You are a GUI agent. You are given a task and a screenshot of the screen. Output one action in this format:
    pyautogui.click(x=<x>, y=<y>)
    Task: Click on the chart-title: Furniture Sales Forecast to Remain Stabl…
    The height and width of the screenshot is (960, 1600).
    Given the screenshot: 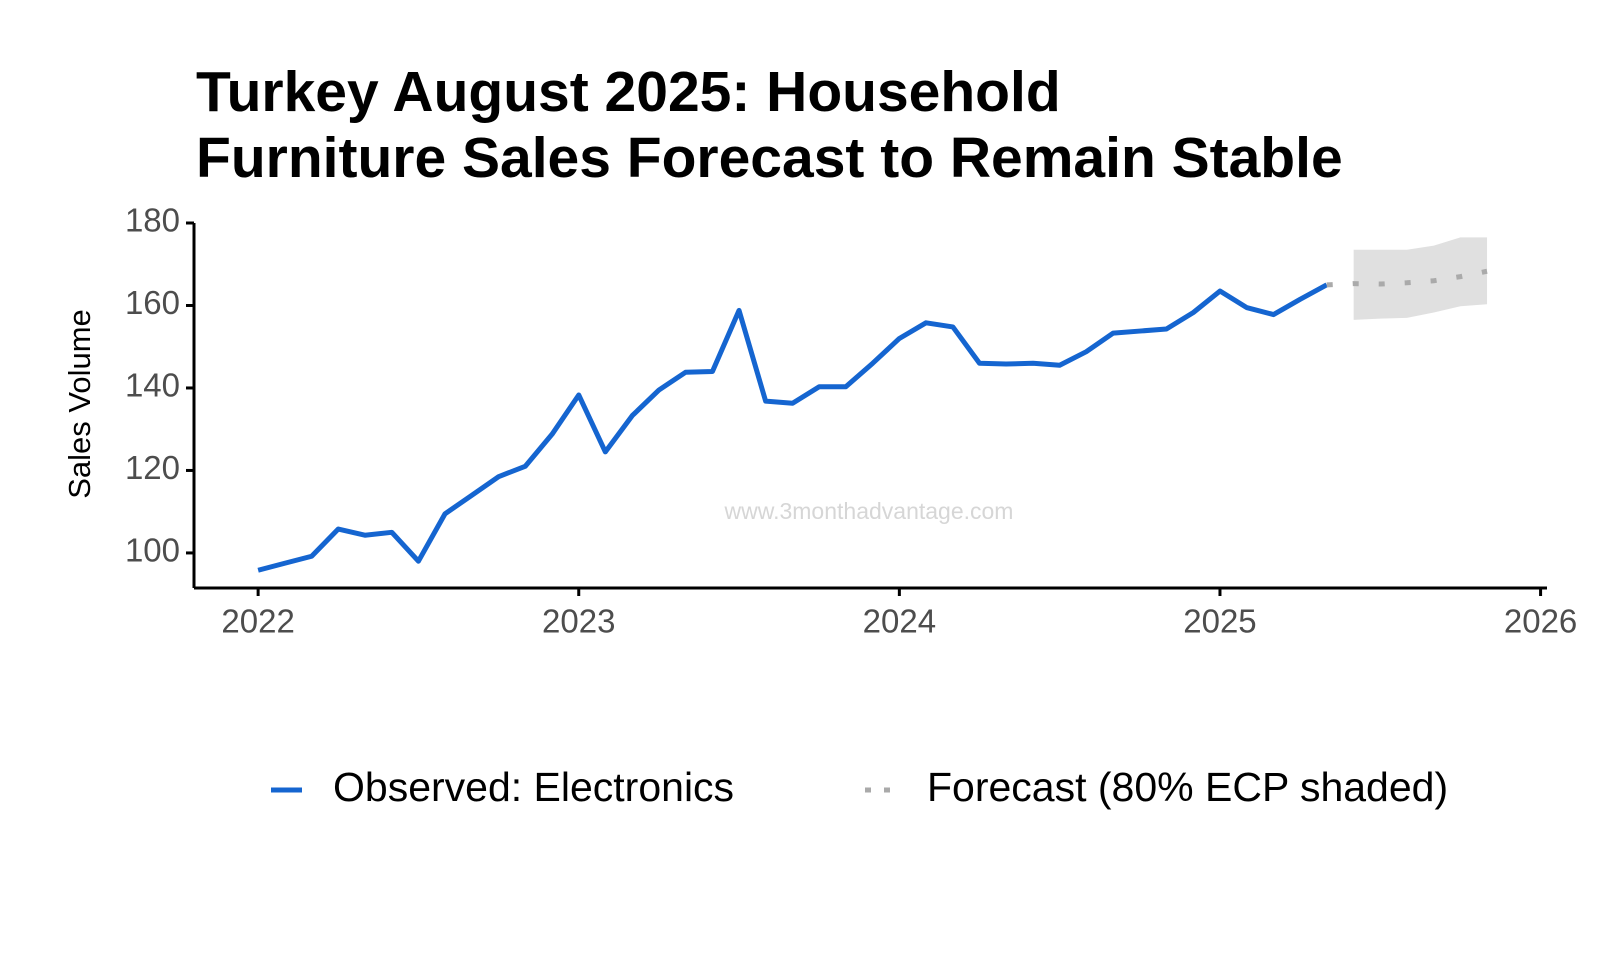 What is the action you would take?
    pyautogui.click(x=769, y=158)
    